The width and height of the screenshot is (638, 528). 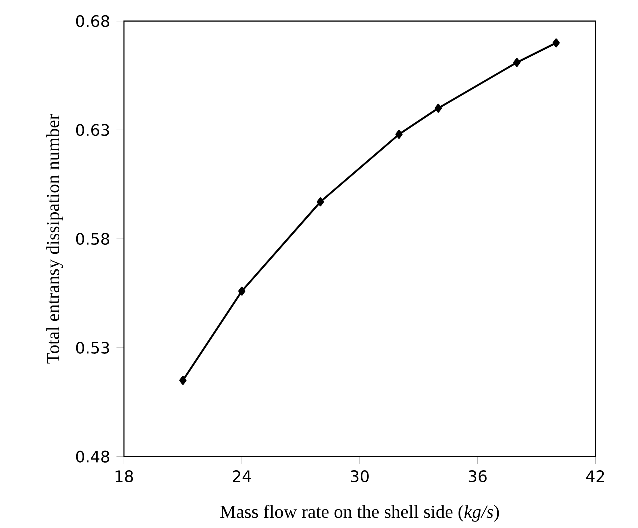 What do you see at coordinates (93, 239) in the screenshot?
I see `y-tick-label: 0.58` at bounding box center [93, 239].